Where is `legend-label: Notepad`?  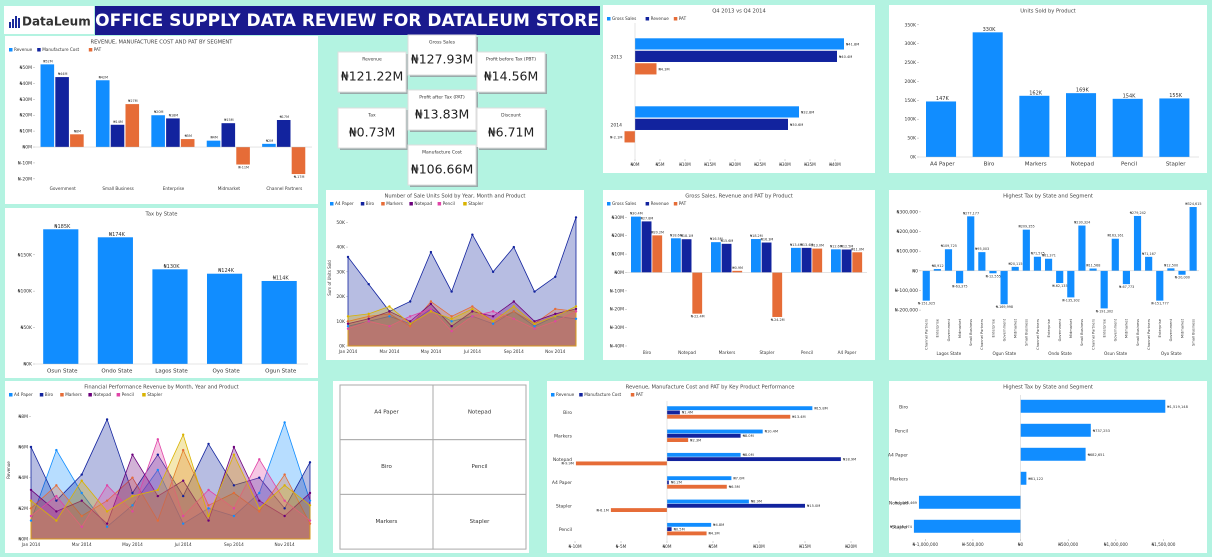 legend-label: Notepad is located at coordinates (423, 203).